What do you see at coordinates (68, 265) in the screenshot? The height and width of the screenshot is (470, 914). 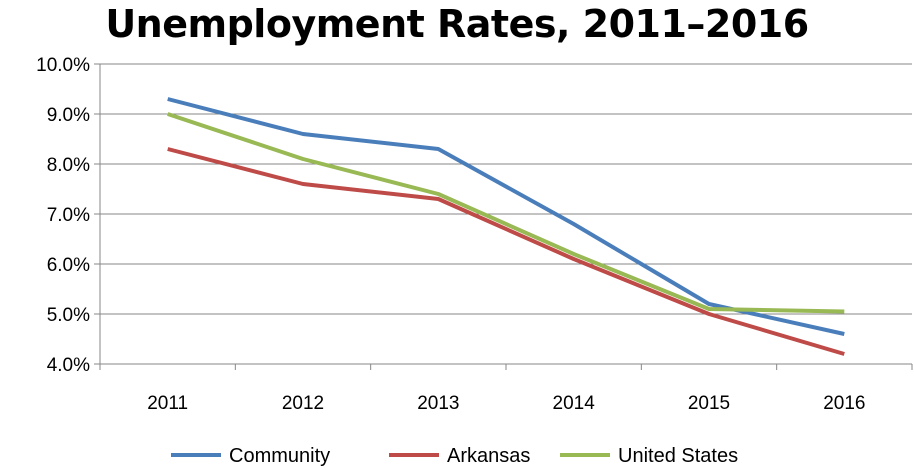 I see `y-tick-label: 6.0%` at bounding box center [68, 265].